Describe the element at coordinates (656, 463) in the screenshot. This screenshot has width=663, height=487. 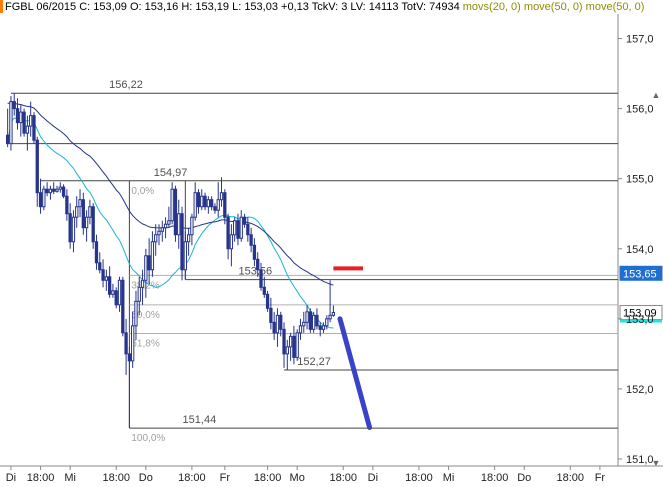
I see `scroll-down-icon: ▼` at that location.